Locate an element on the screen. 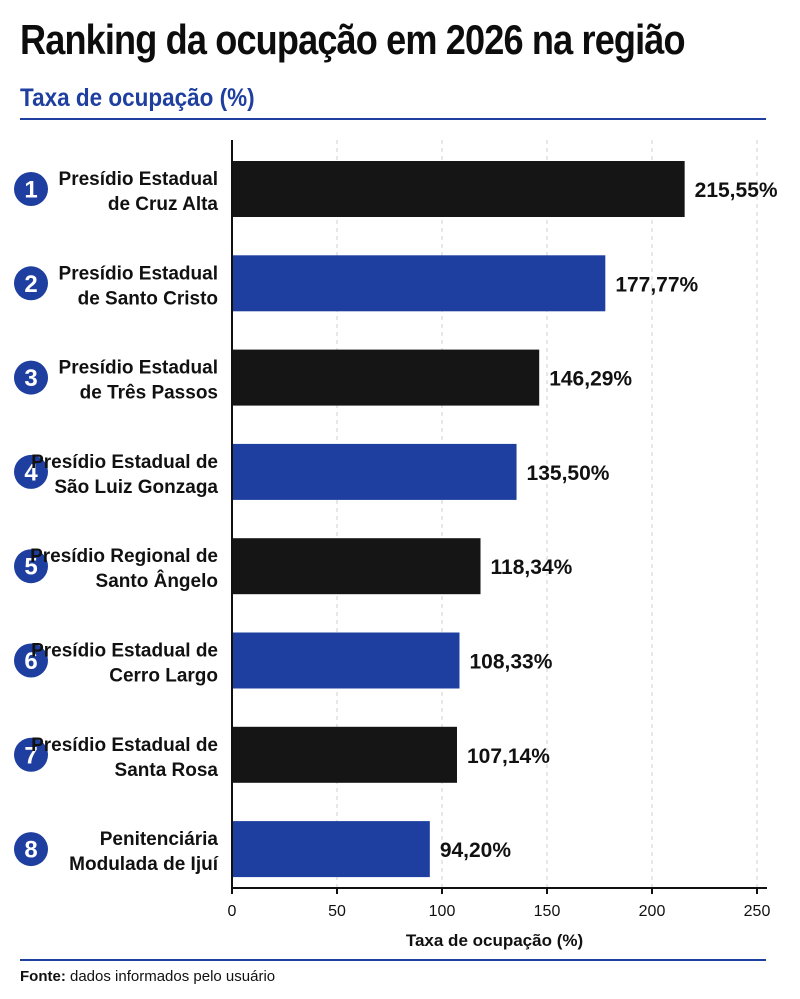  category-label-7-line-1: Presídio Estadual de is located at coordinates (124, 745).